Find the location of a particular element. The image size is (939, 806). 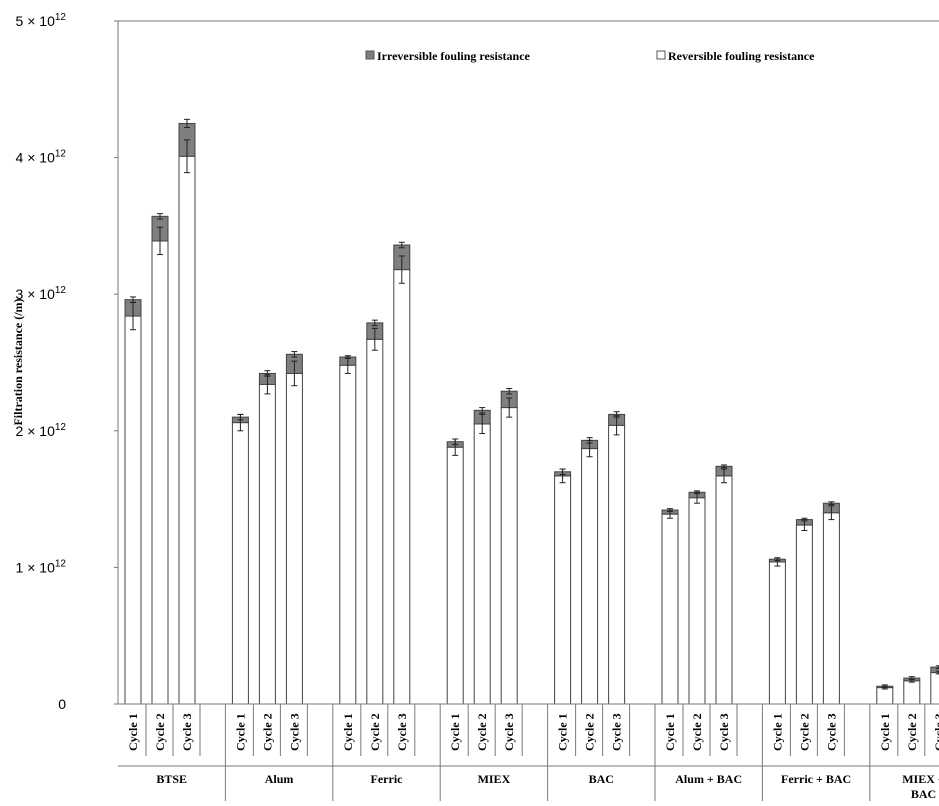

y-tick-label: 1 × 10¹² is located at coordinates (41, 566).